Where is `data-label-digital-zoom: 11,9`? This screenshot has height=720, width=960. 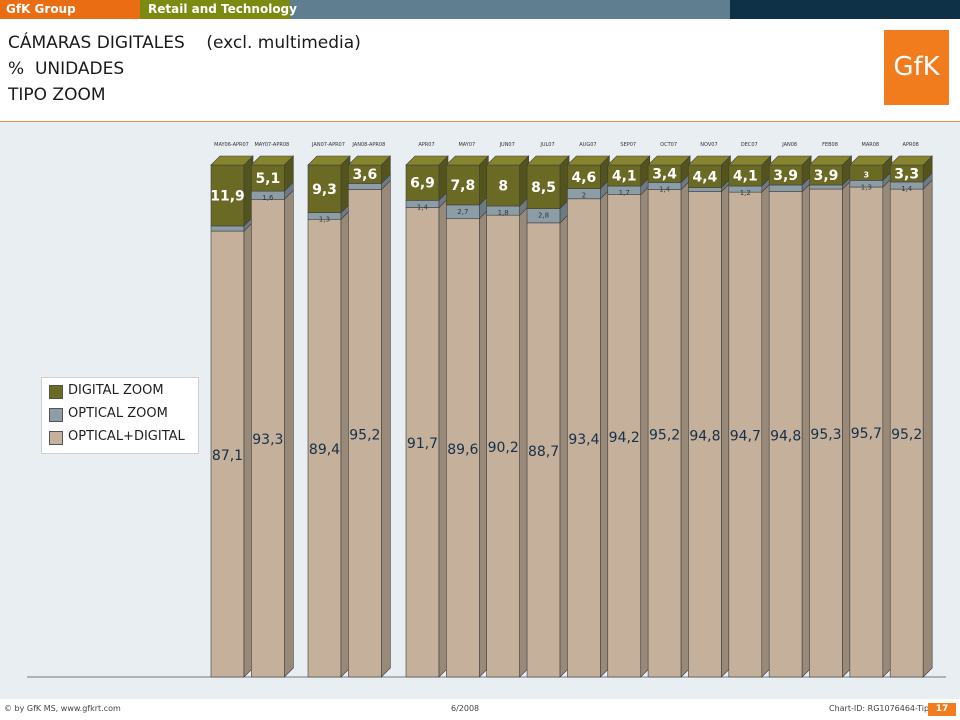 data-label-digital-zoom: 11,9 is located at coordinates (227, 196).